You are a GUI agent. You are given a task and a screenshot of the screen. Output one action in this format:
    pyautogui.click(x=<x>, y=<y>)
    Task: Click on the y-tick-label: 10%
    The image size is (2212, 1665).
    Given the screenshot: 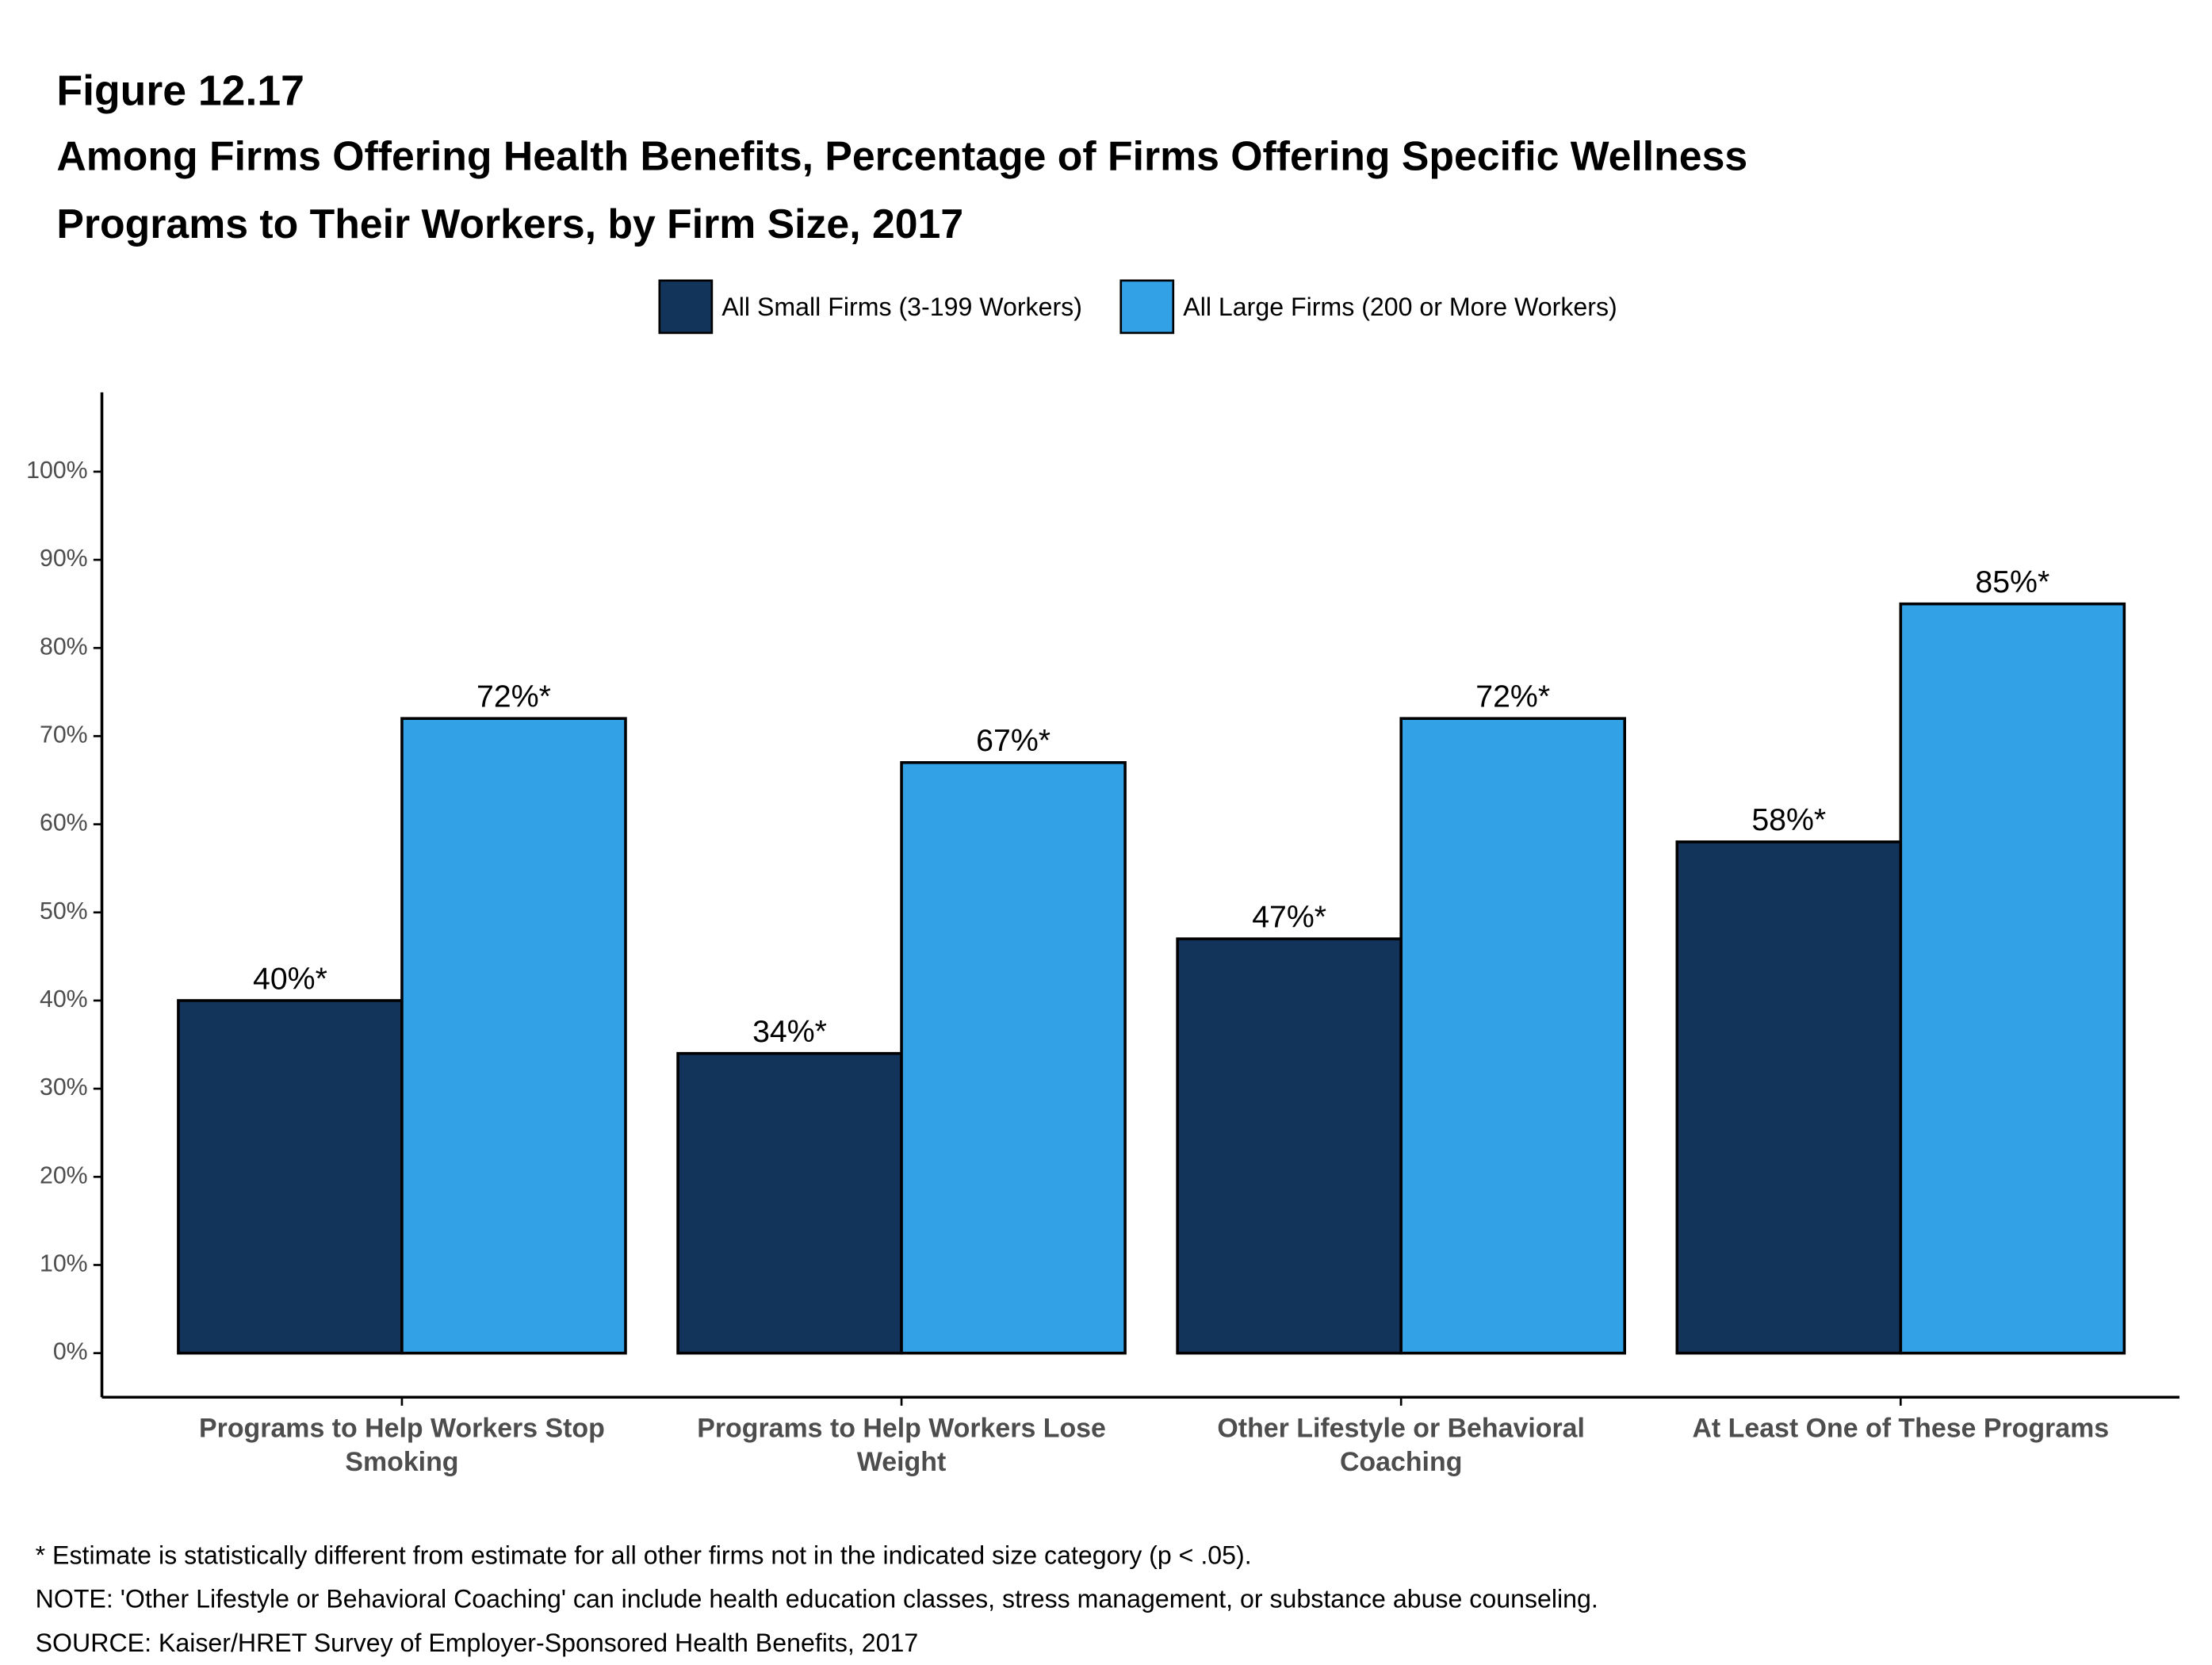 What is the action you would take?
    pyautogui.click(x=64, y=1263)
    